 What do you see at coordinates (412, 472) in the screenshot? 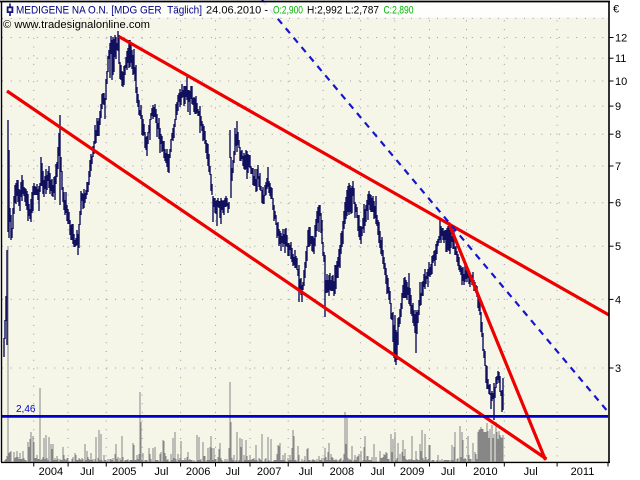
I see `svg-text: 2009` at bounding box center [412, 472].